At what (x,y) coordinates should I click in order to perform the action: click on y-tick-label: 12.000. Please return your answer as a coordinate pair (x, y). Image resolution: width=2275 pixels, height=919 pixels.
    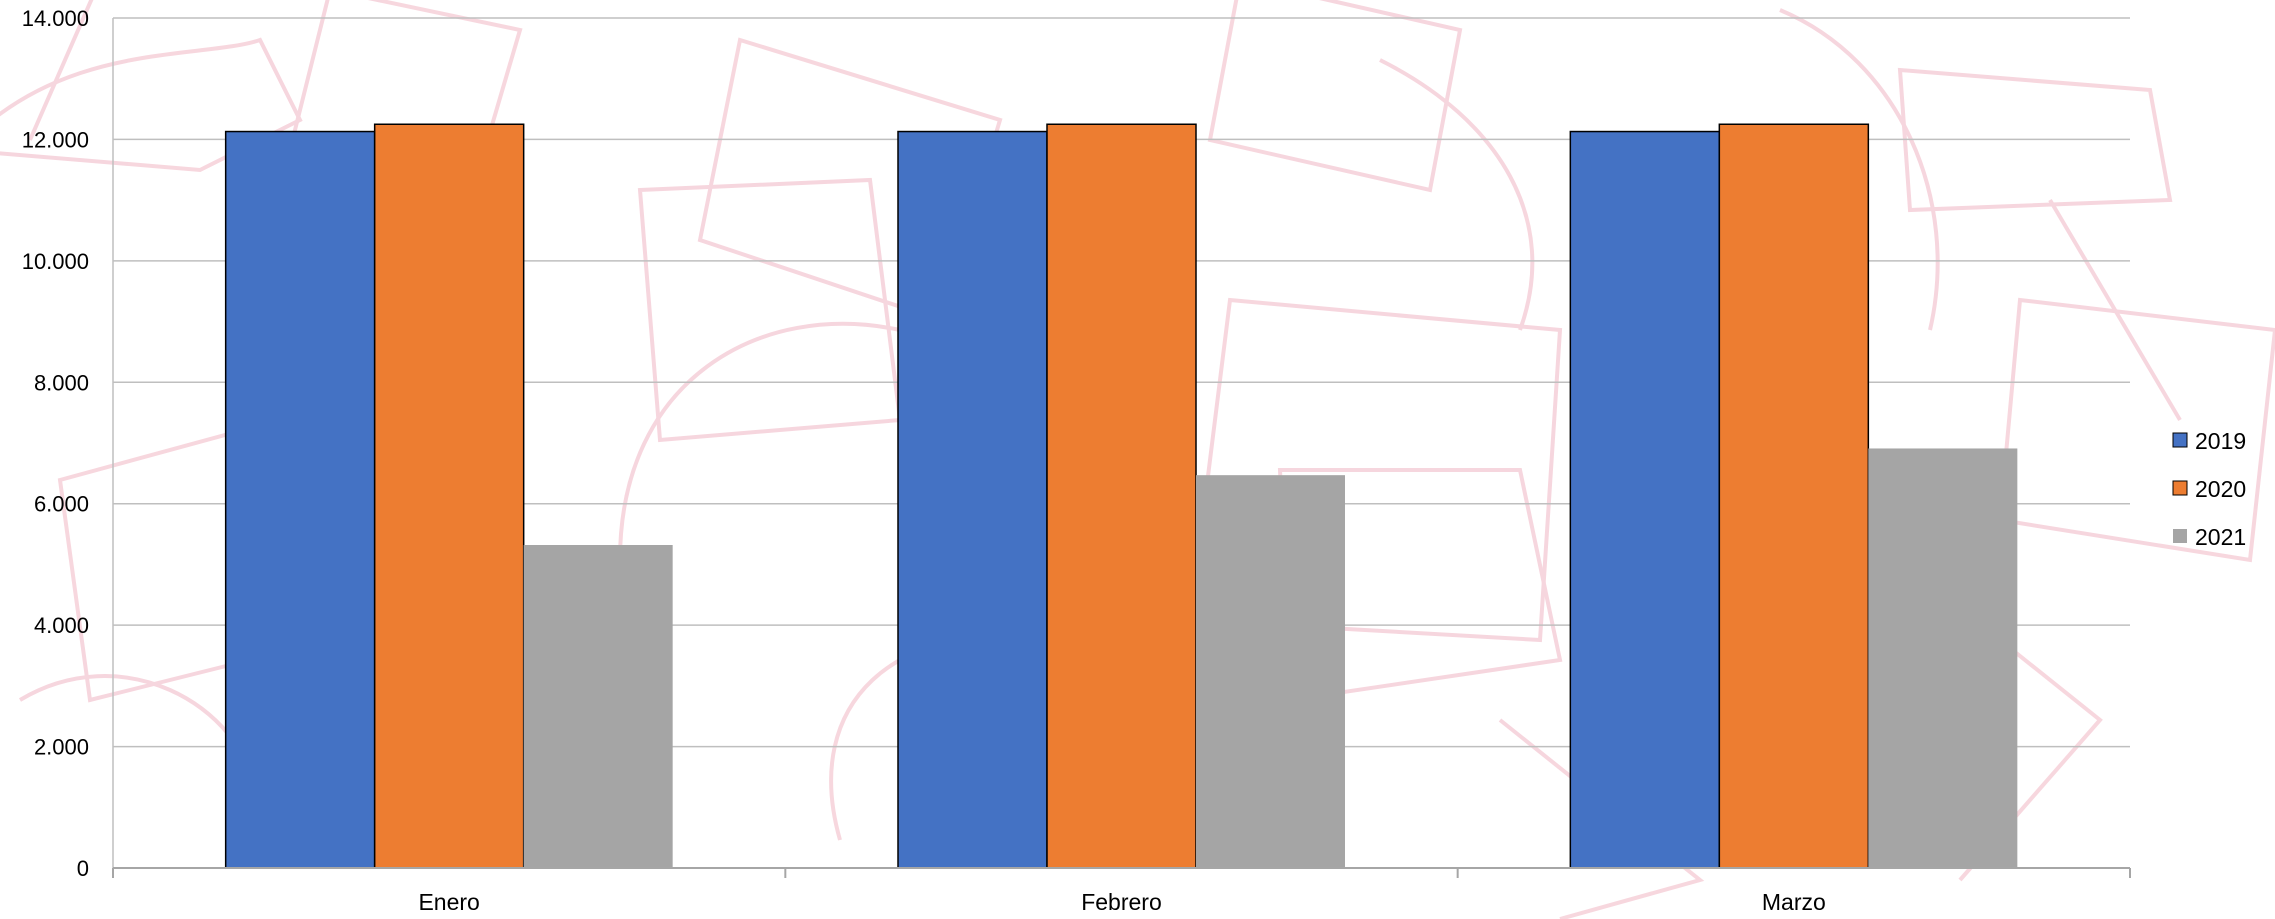
    Looking at the image, I should click on (55, 139).